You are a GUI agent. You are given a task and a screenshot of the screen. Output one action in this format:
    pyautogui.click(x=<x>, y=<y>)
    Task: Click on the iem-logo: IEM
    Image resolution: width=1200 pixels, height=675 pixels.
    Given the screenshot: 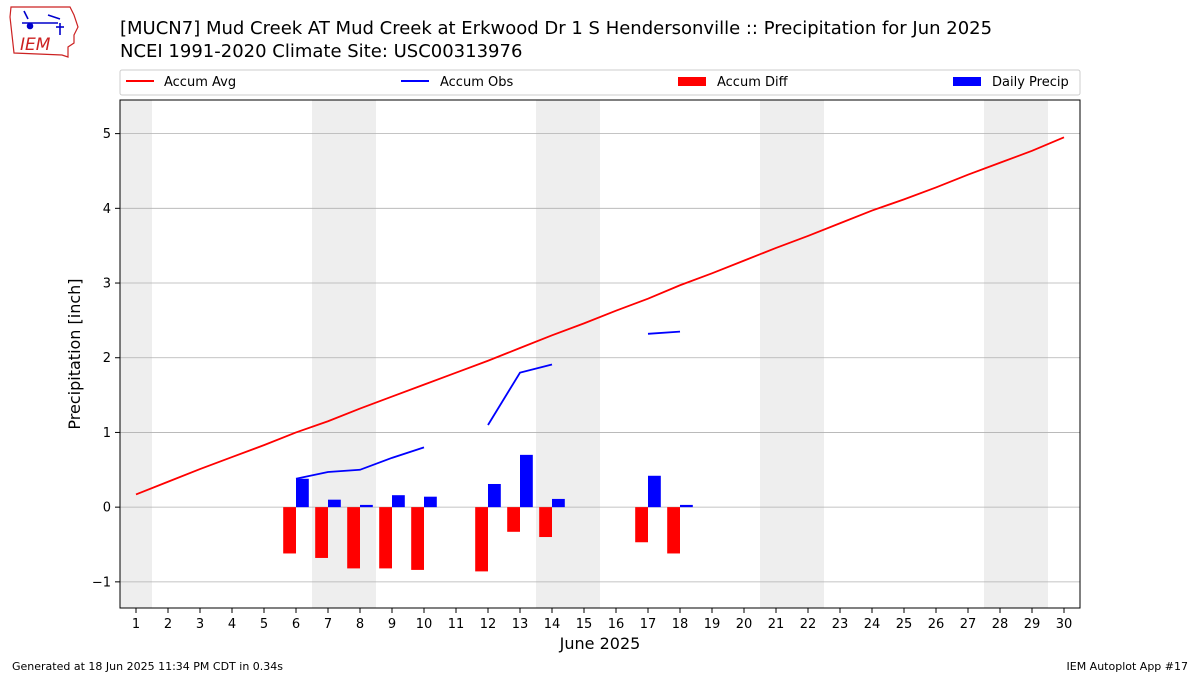 What is the action you would take?
    pyautogui.click(x=44, y=32)
    